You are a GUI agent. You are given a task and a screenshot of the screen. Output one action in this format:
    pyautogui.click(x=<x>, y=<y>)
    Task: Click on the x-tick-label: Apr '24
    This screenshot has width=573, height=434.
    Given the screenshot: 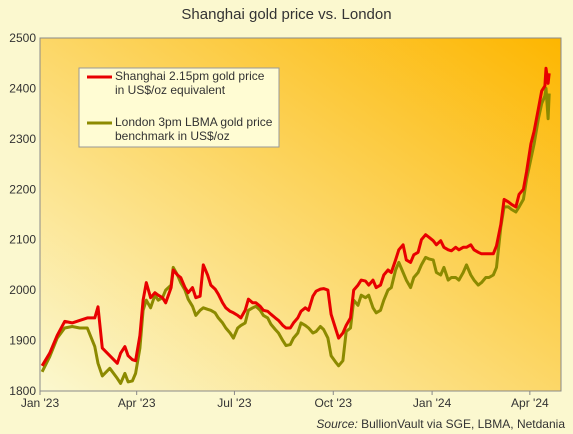 What is the action you would take?
    pyautogui.click(x=530, y=403)
    